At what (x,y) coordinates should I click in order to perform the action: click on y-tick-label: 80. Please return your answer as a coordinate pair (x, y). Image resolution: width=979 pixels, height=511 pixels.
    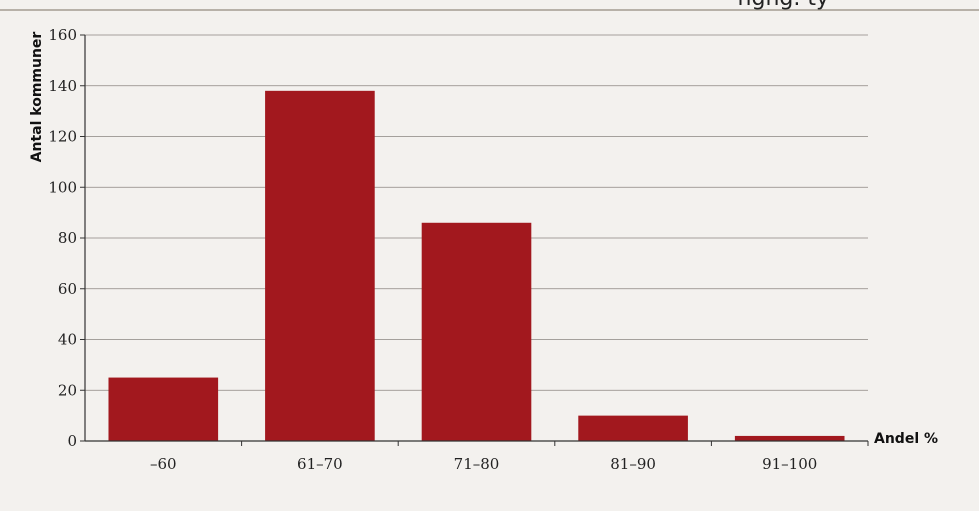
    Looking at the image, I should click on (67, 238).